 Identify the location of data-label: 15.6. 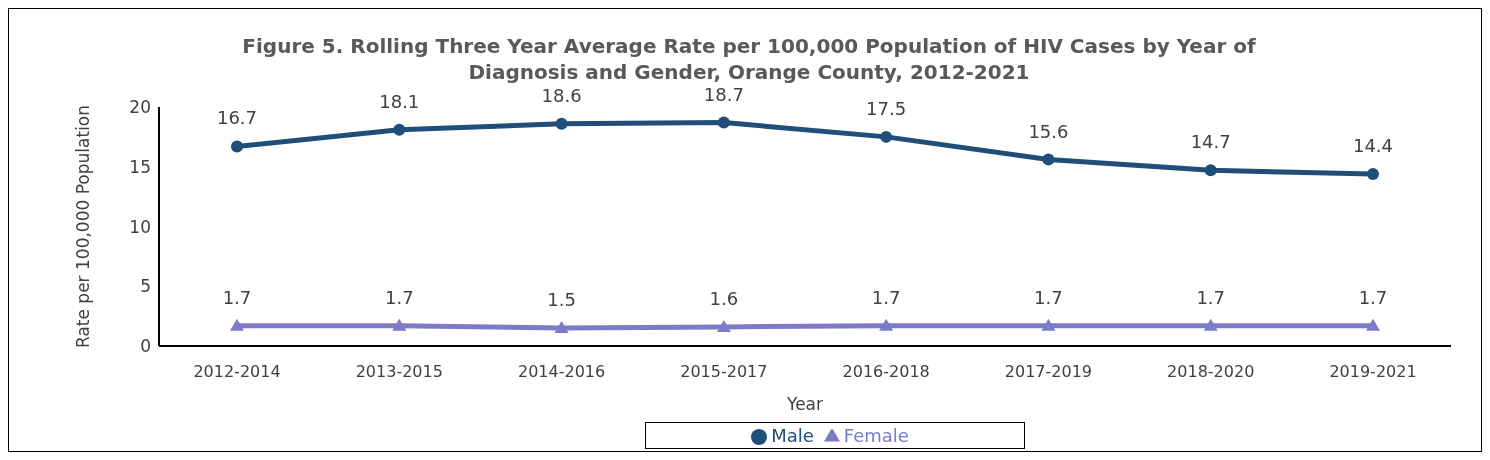
(1048, 131).